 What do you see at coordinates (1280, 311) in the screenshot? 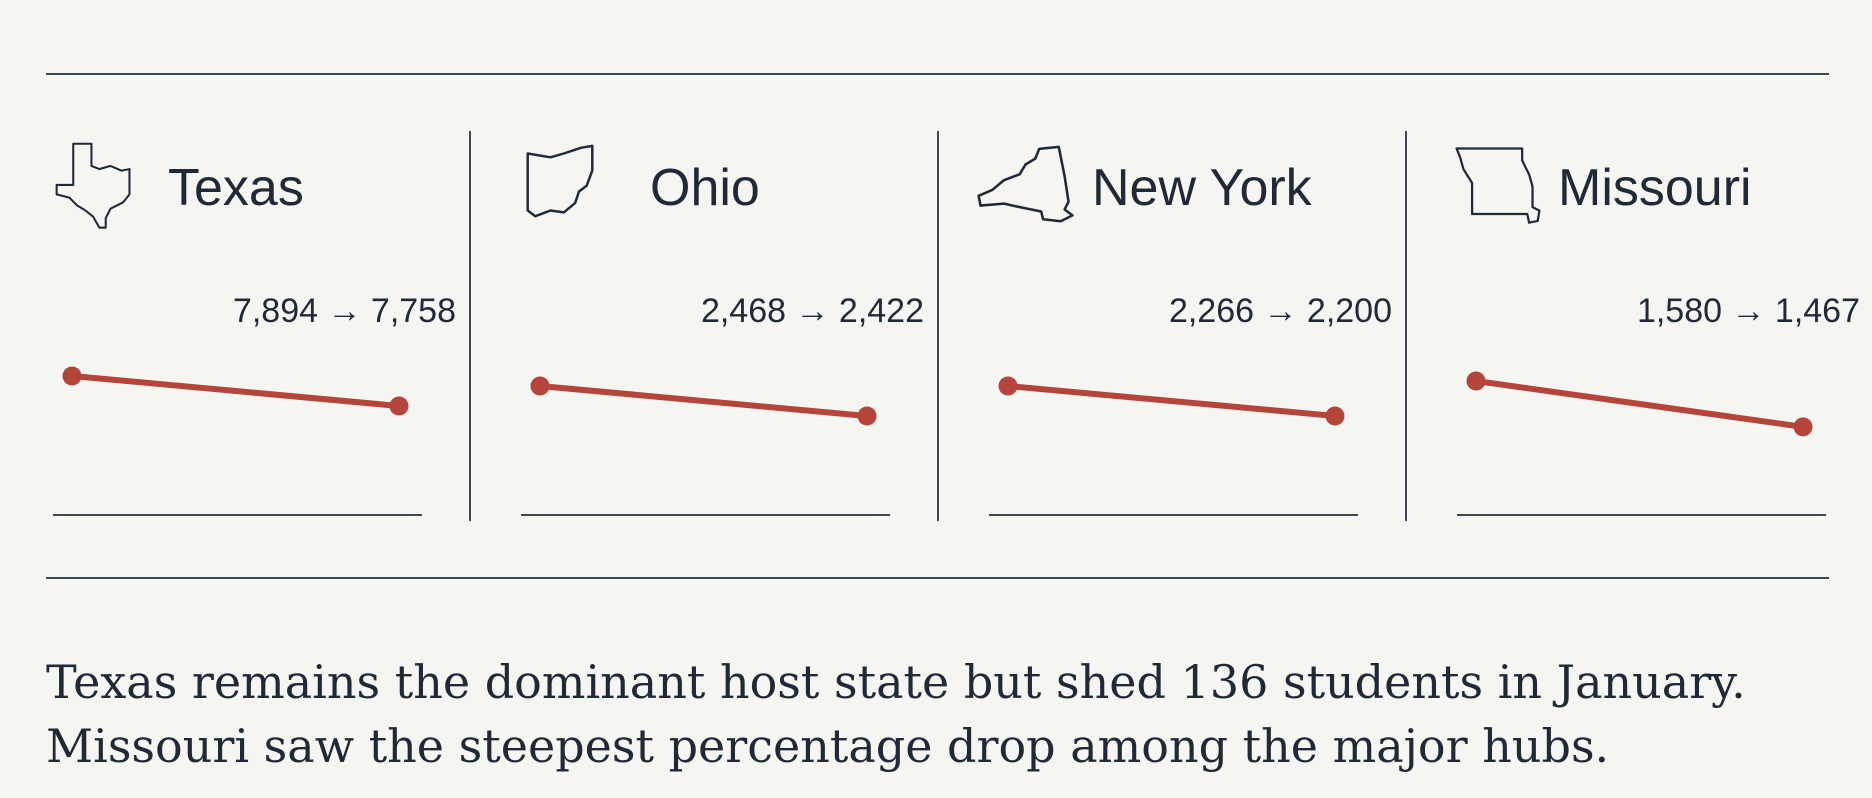
I see `change-label: 2,266 → 2,200` at bounding box center [1280, 311].